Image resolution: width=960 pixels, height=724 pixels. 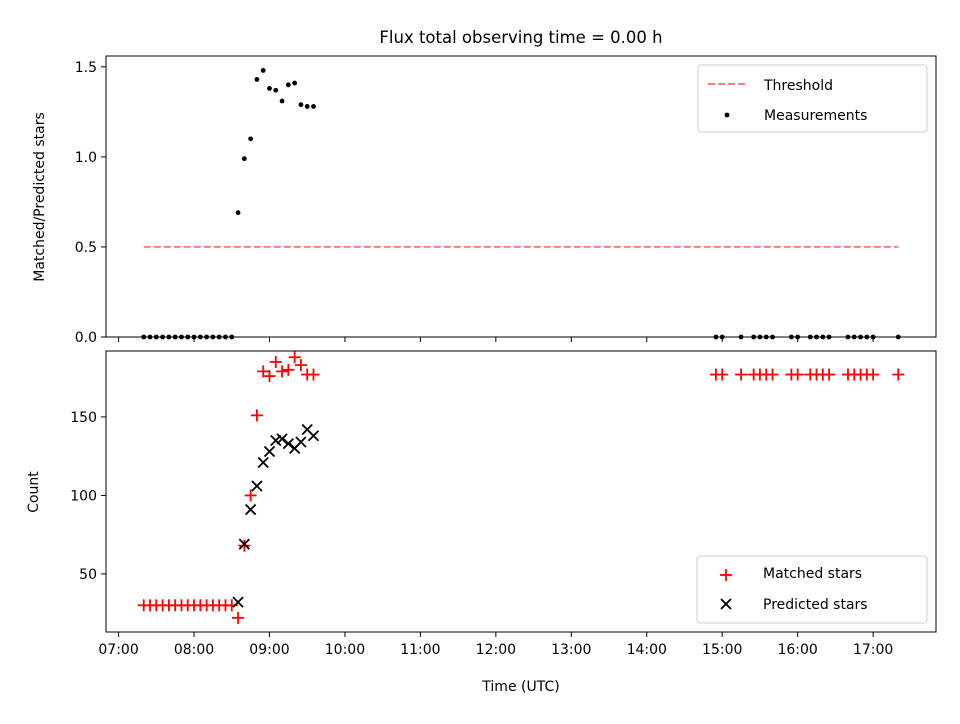 What do you see at coordinates (520, 37) in the screenshot?
I see `chart-title: Flux total observing time = 0.00 h` at bounding box center [520, 37].